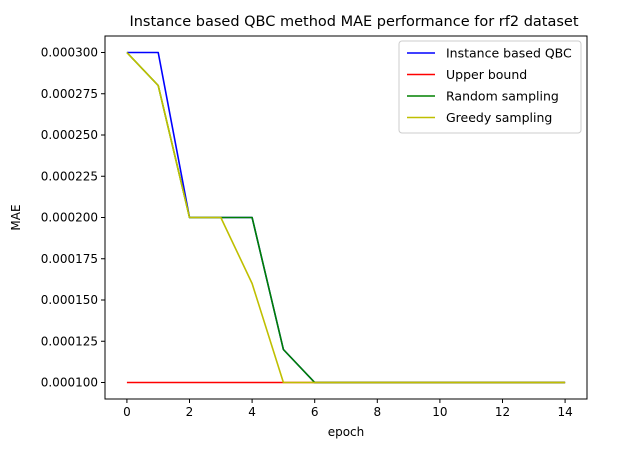 This screenshot has width=620, height=455. I want to click on legend-entry-label: Random sampling, so click(502, 96).